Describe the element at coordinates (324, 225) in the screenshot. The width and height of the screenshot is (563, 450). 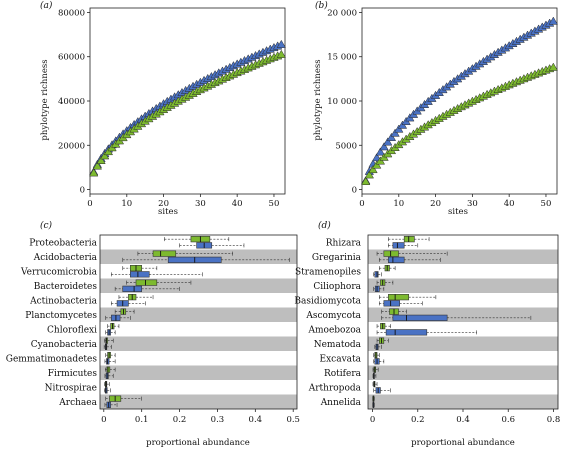
I see `panel-label-d: (d)` at that location.